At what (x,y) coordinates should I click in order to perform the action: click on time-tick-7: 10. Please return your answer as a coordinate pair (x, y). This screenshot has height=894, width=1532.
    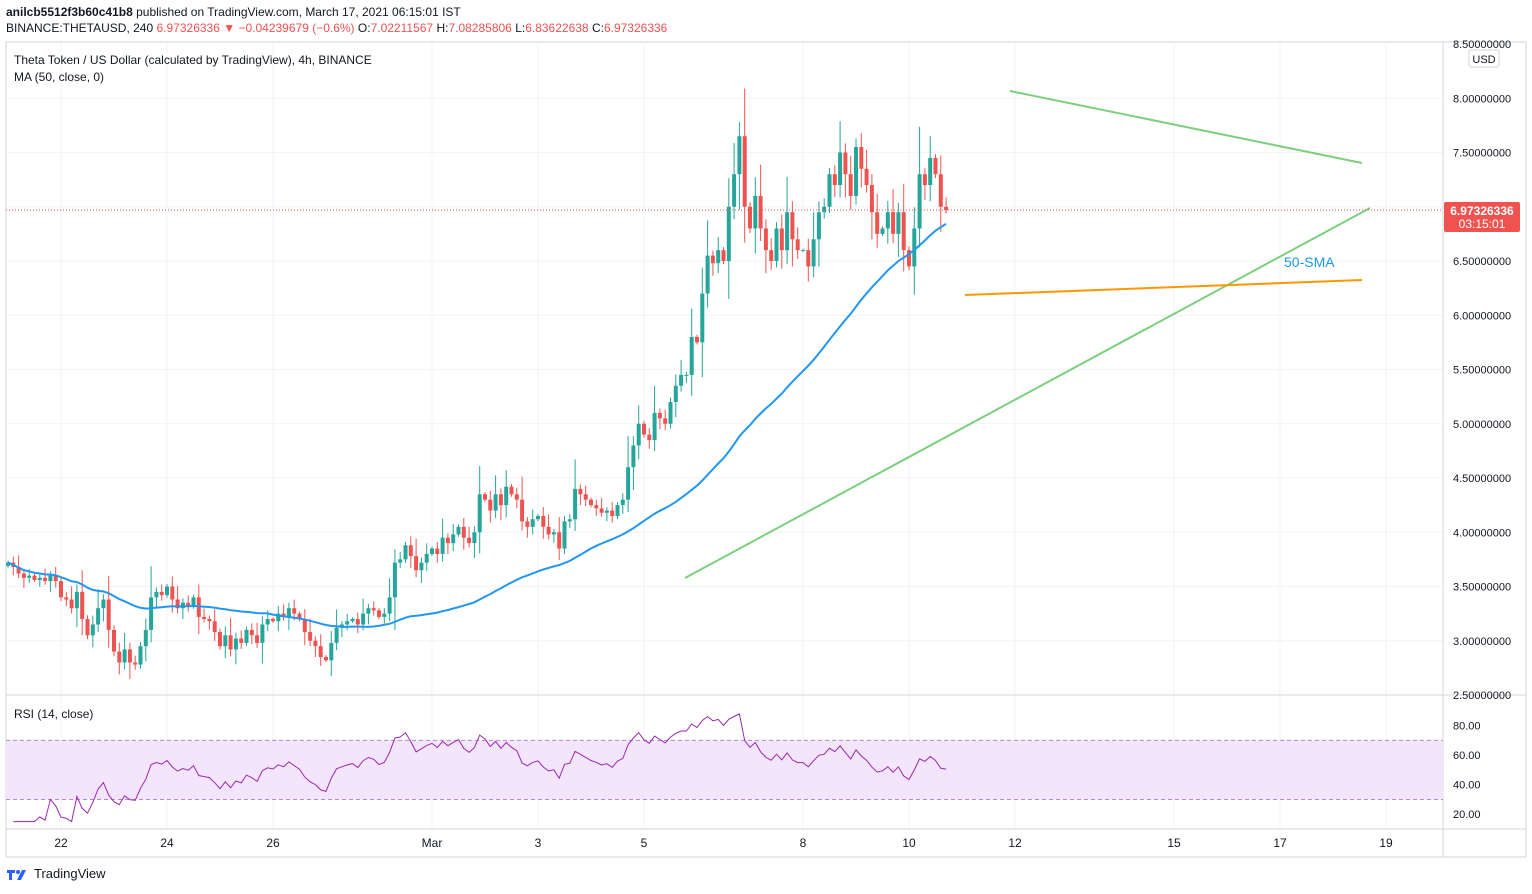
    Looking at the image, I should click on (909, 843).